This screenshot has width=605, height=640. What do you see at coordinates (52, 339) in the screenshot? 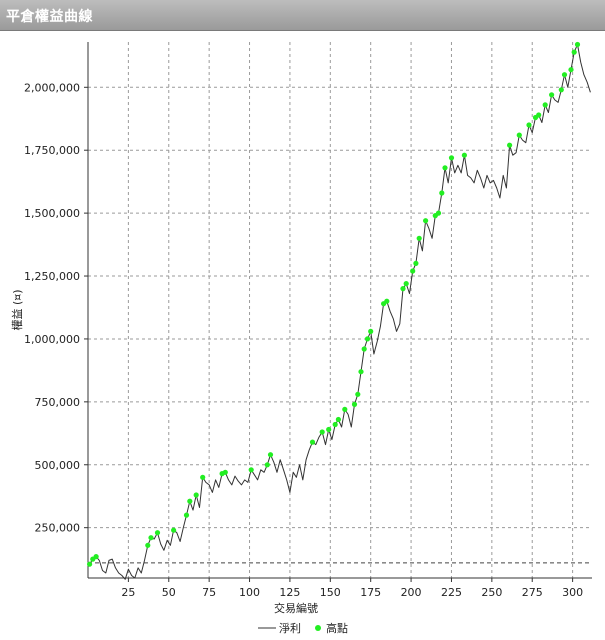
I see `y-tick-label: 1,000,000` at bounding box center [52, 339].